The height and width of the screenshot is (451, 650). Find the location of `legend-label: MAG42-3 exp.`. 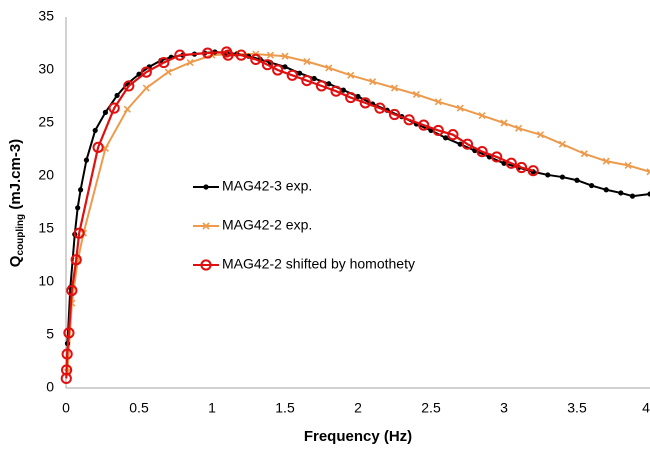

legend-label: MAG42-3 exp. is located at coordinates (267, 186).